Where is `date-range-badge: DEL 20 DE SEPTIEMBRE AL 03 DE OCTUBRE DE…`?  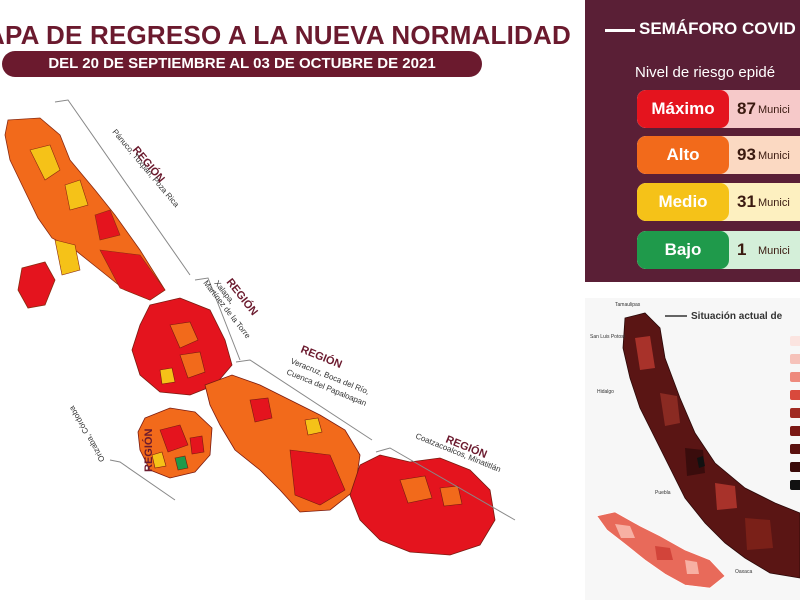 date-range-badge: DEL 20 DE SEPTIEMBRE AL 03 DE OCTUBRE DE… is located at coordinates (242, 64).